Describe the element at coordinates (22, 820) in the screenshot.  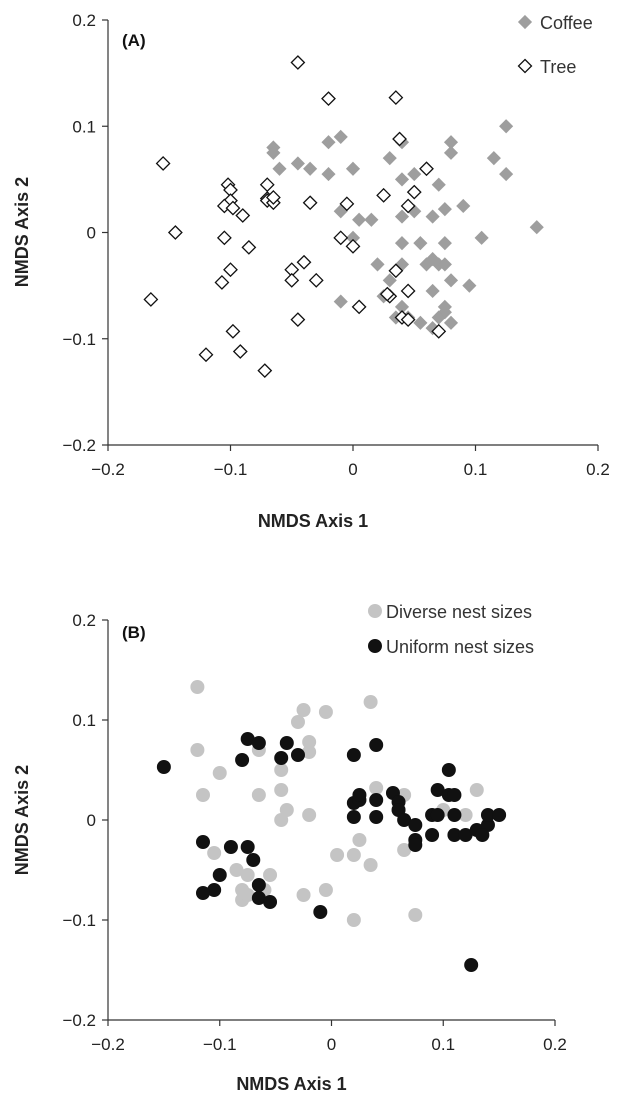
I see `y-axis-label: NMDS Axis 2` at that location.